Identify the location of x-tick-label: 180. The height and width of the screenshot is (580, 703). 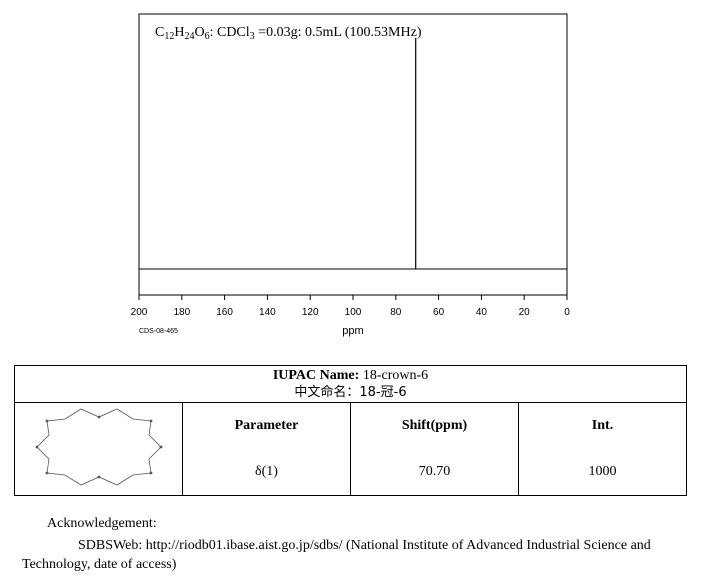
(181, 312).